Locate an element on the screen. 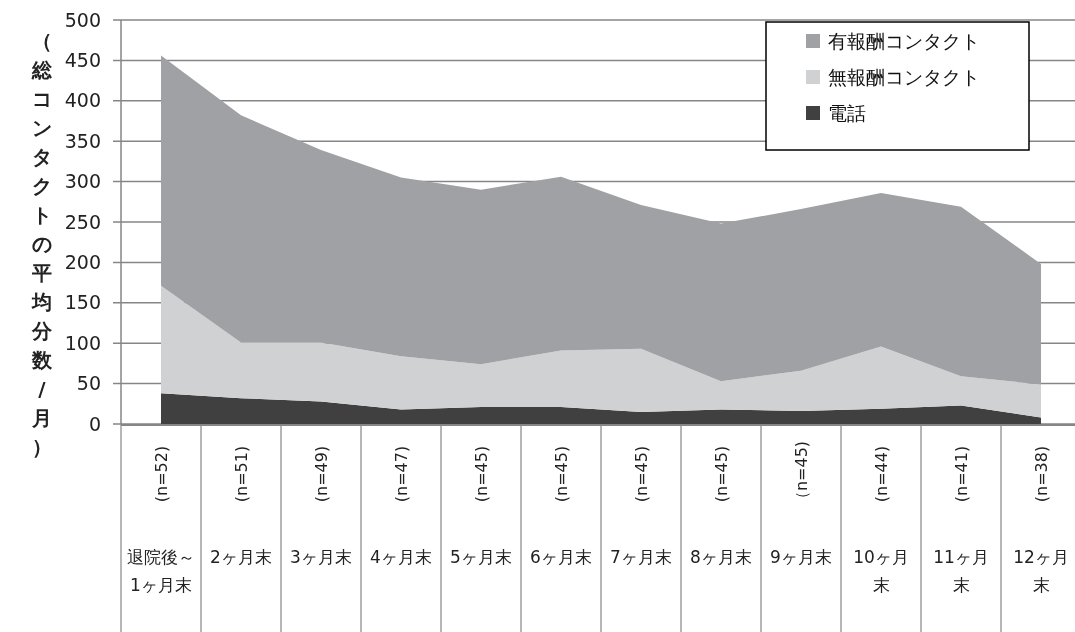 This screenshot has height=632, width=1075. x-tick-label: 12ヶ月末 is located at coordinates (1041, 571).